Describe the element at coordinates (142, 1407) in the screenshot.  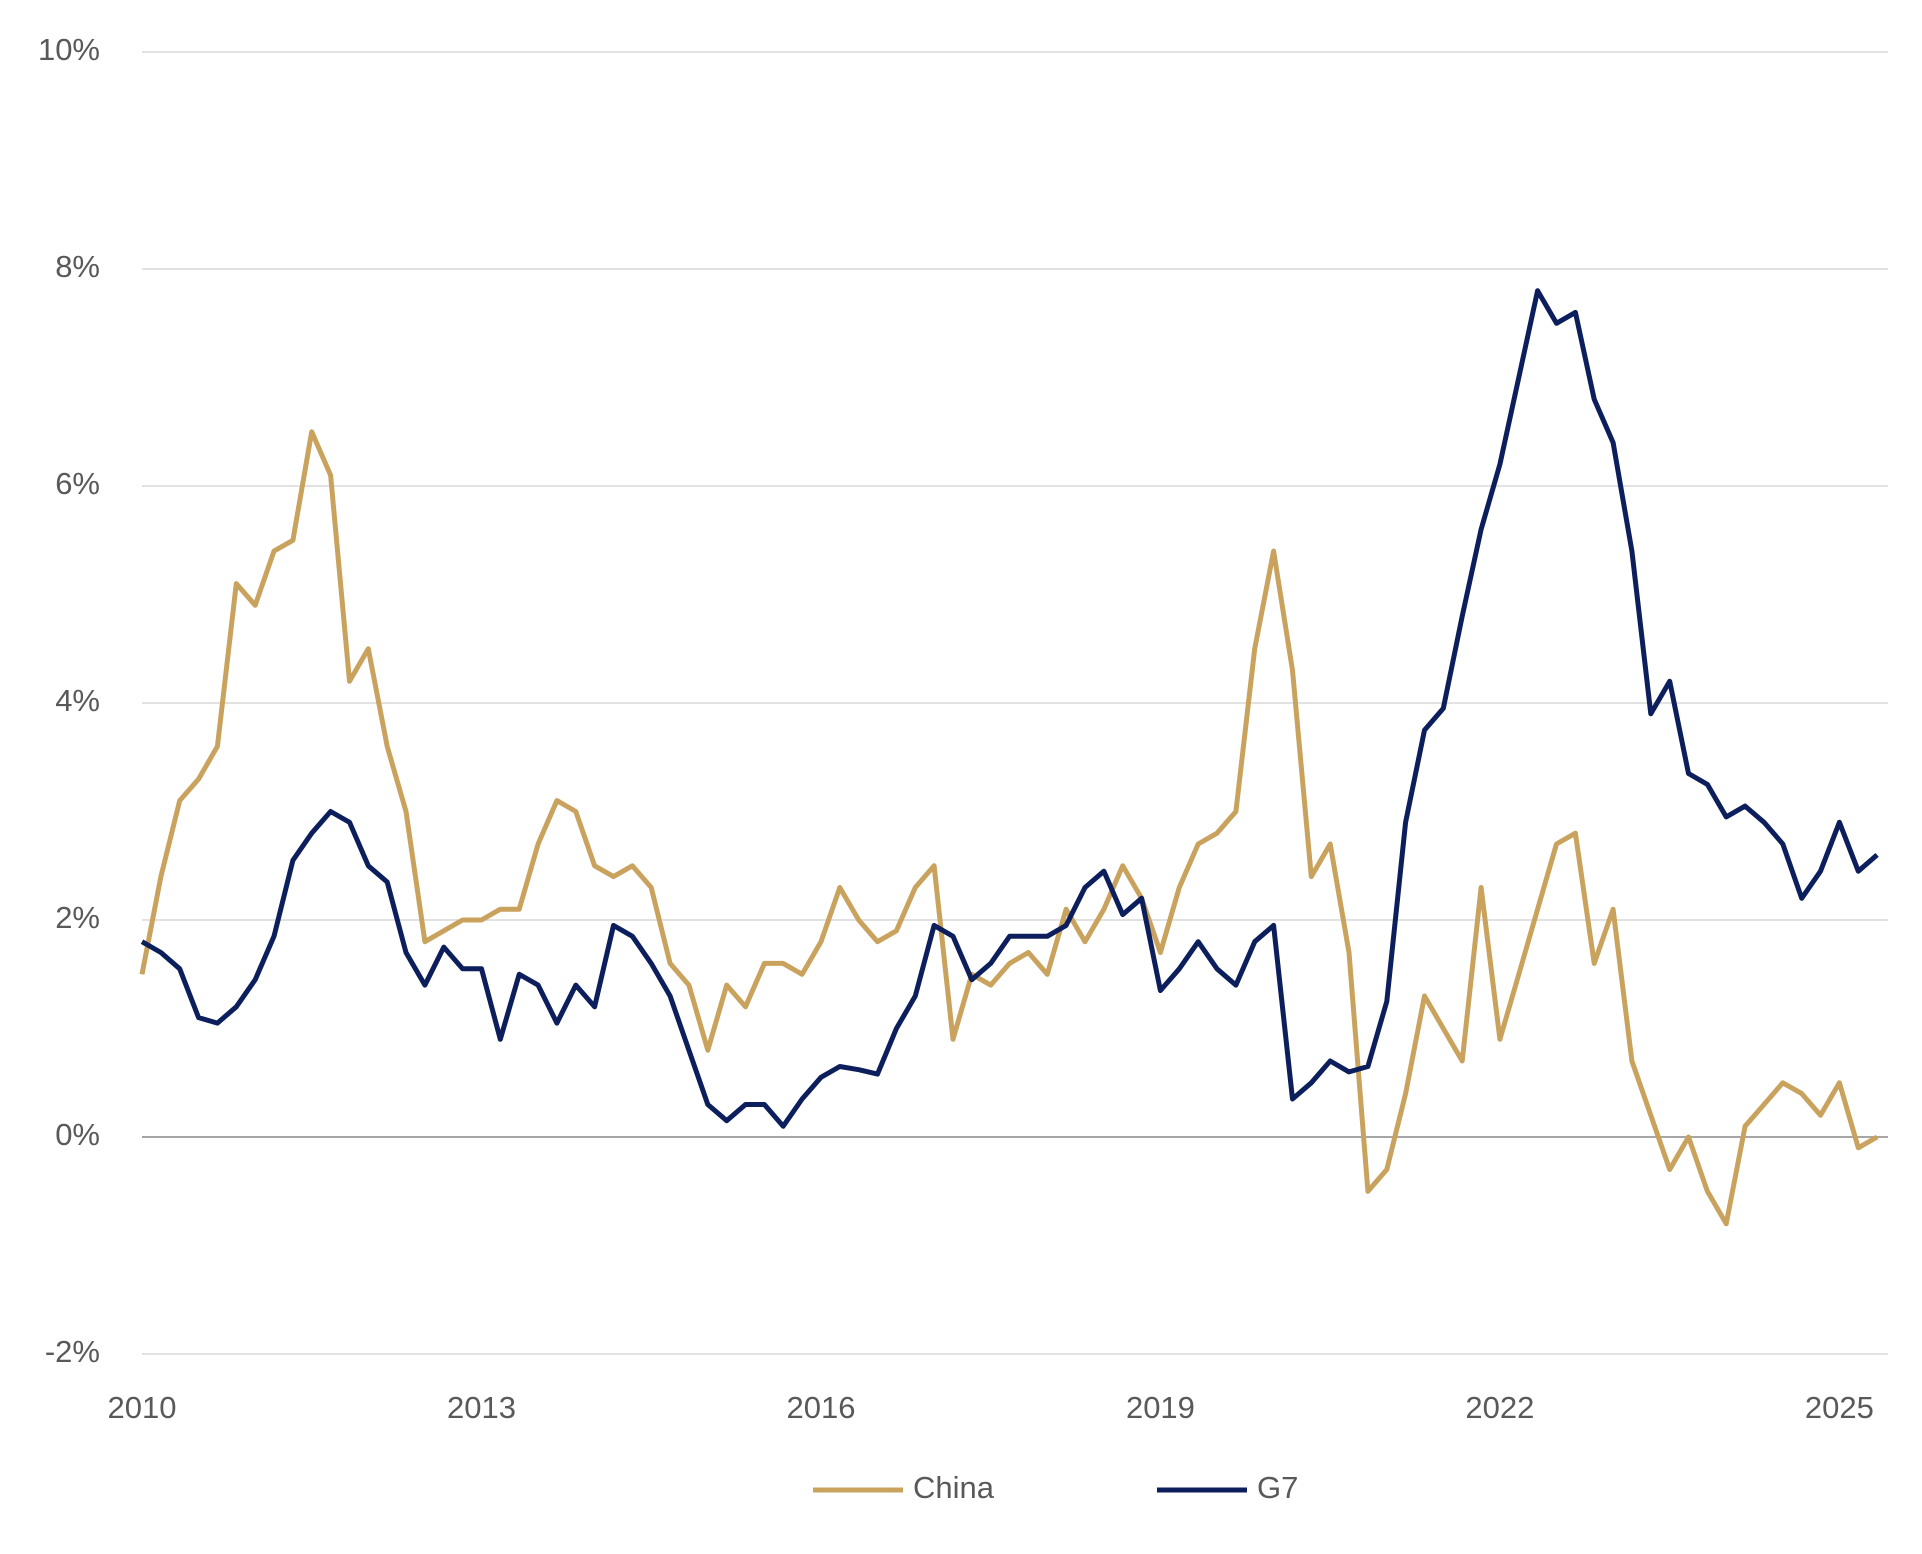
I see `x-tick-label: 2010` at that location.